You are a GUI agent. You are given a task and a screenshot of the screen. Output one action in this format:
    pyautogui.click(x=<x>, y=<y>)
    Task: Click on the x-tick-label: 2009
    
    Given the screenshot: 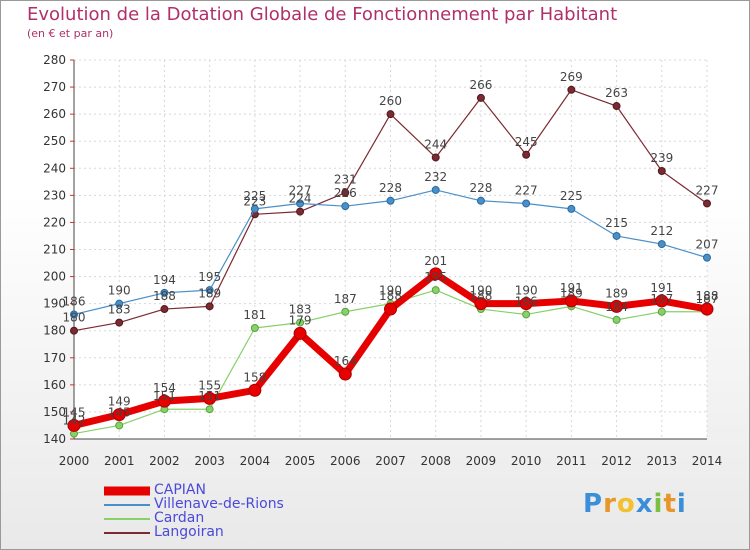 What is the action you would take?
    pyautogui.click(x=481, y=461)
    